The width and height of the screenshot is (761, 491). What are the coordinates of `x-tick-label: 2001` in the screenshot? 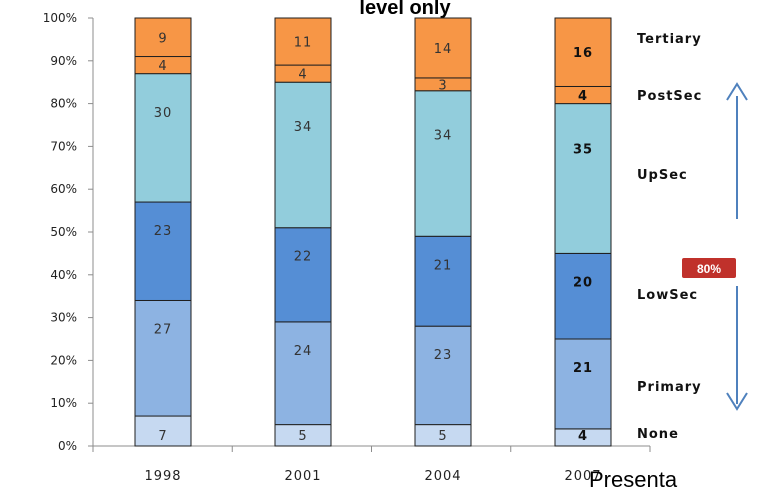 It's located at (302, 476).